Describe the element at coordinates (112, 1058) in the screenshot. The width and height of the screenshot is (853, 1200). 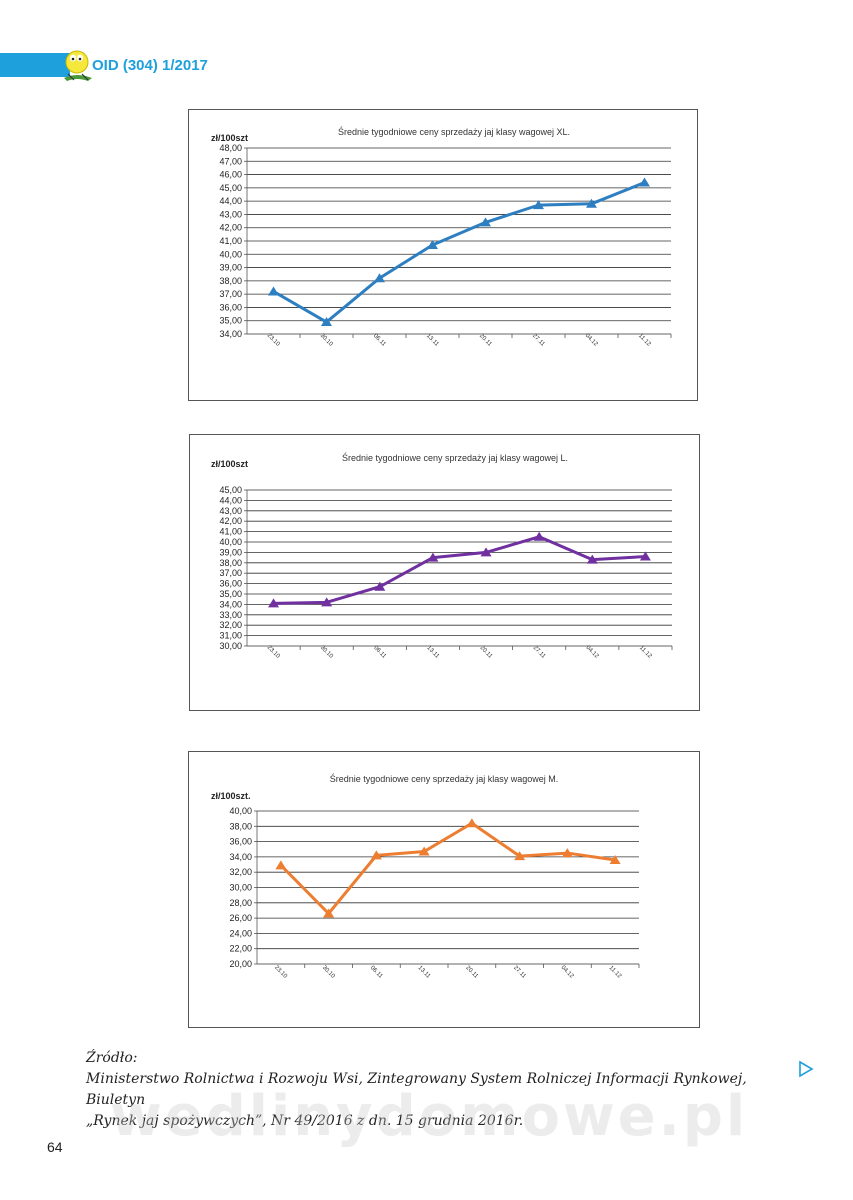
I see `source-label: Źródło:` at that location.